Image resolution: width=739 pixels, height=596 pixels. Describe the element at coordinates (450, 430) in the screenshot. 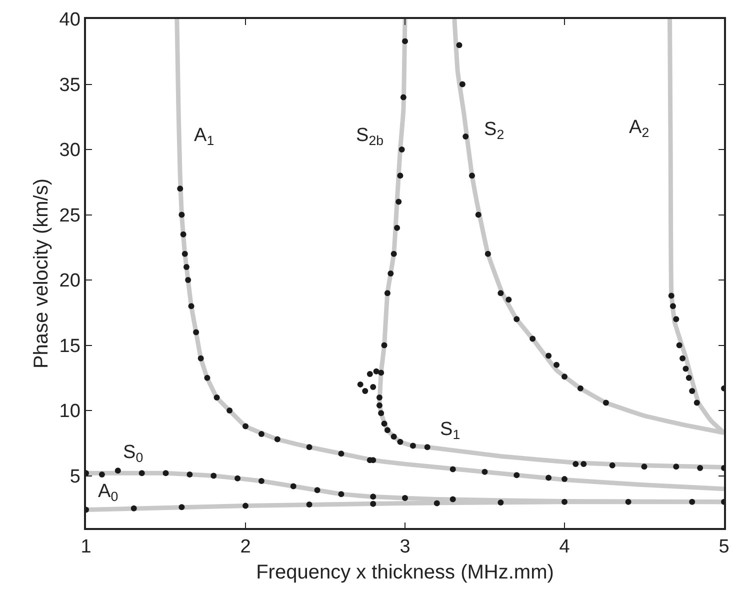

I see `annotation: S$_{1}$` at that location.